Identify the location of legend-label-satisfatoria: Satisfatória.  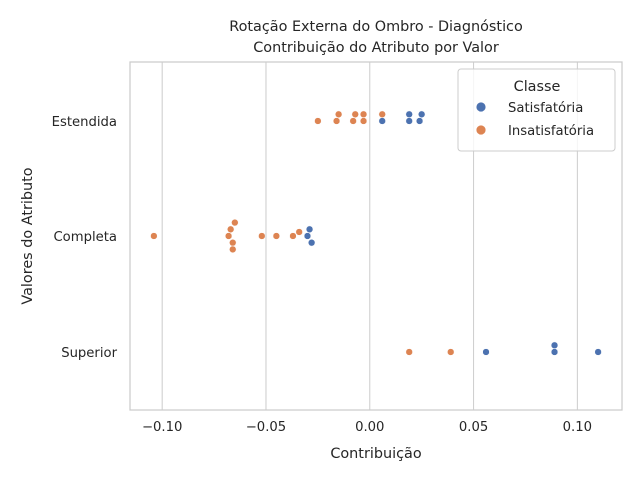
(545, 108).